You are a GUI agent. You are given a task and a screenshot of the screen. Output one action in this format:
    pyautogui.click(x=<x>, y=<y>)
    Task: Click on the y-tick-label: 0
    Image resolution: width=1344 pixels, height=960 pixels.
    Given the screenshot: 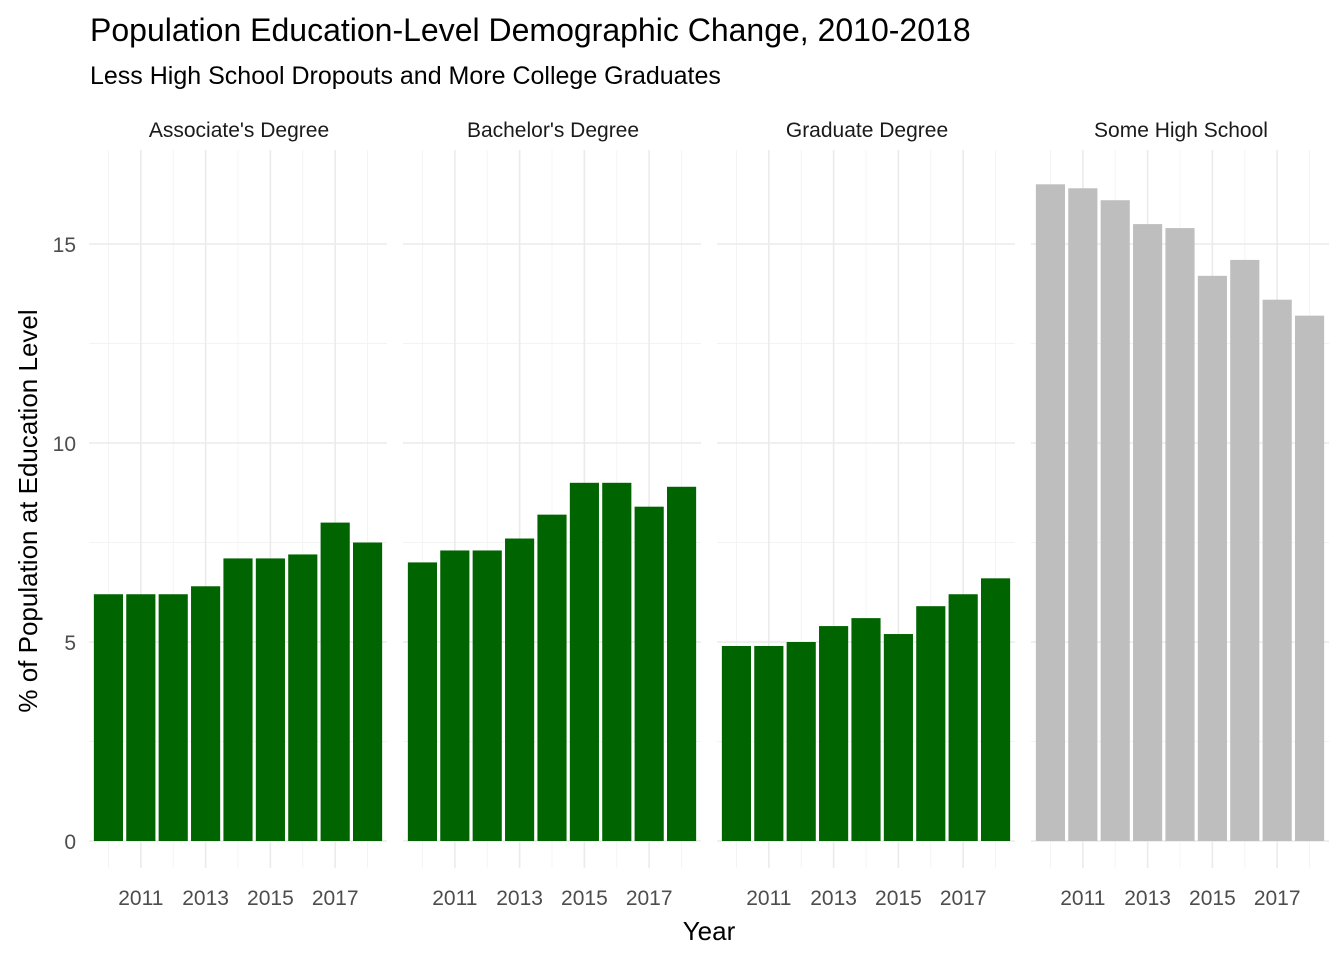 What is the action you would take?
    pyautogui.click(x=70, y=842)
    